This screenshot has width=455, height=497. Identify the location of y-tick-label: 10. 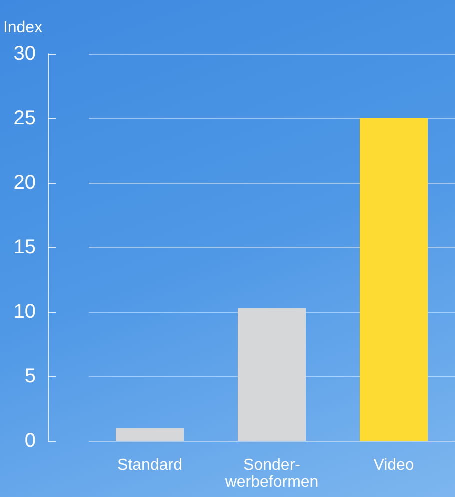
(25, 312).